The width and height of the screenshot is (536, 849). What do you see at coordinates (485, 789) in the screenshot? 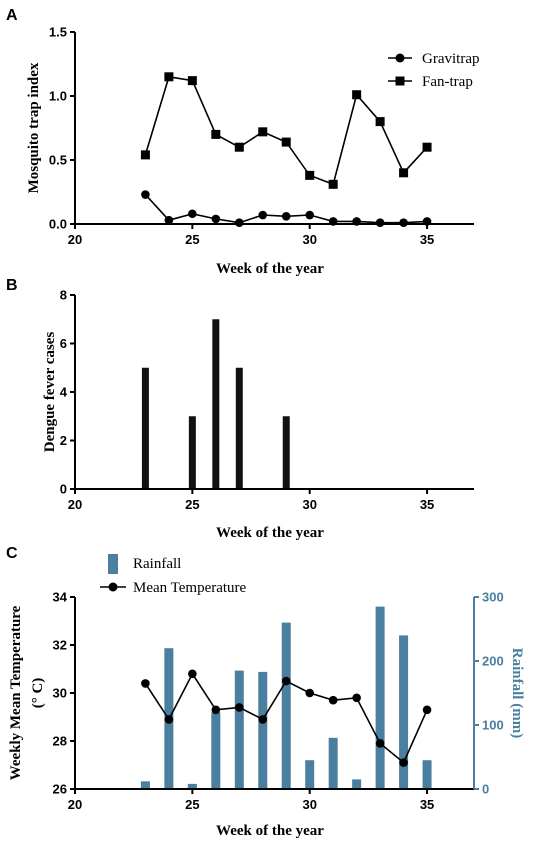
I see `panel-c-right-y-tick-label: 0` at bounding box center [485, 789].